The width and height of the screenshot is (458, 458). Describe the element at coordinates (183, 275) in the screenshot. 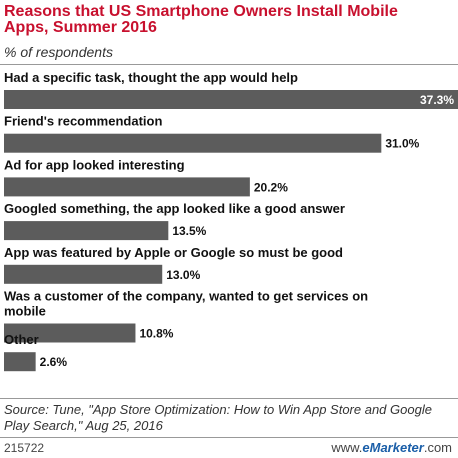

I see `value-label: 13.0%` at that location.